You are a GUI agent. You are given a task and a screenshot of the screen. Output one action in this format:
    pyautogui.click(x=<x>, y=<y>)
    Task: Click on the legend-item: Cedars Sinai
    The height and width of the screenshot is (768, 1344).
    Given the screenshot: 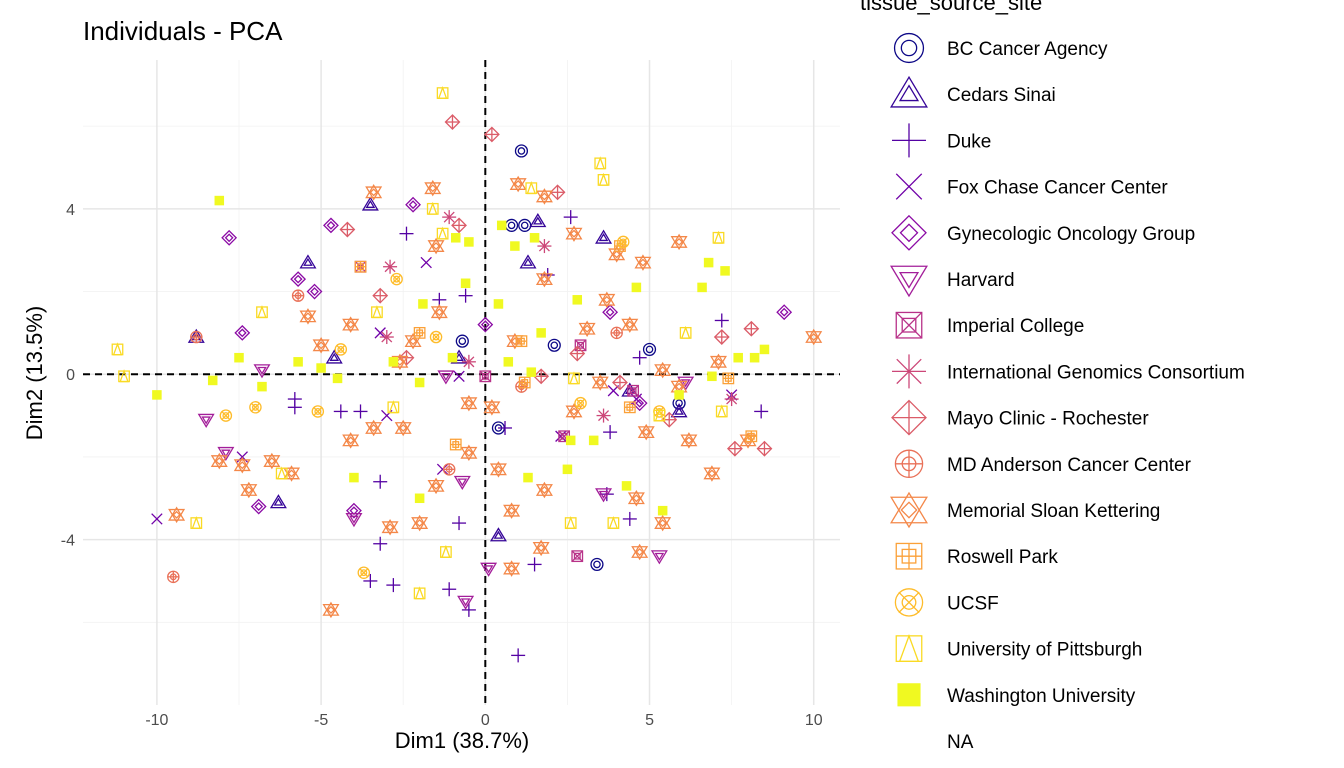 What is the action you would take?
    pyautogui.click(x=973, y=91)
    